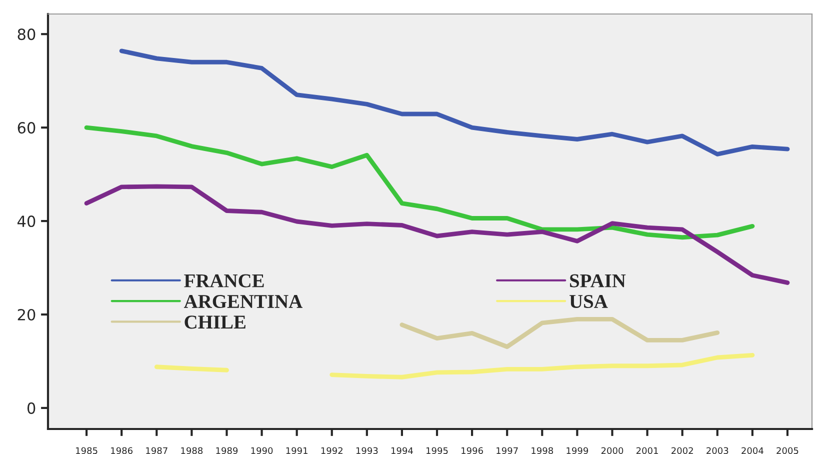 The width and height of the screenshot is (814, 454). Describe the element at coordinates (402, 450) in the screenshot. I see `x-tick-label: 1994` at that location.